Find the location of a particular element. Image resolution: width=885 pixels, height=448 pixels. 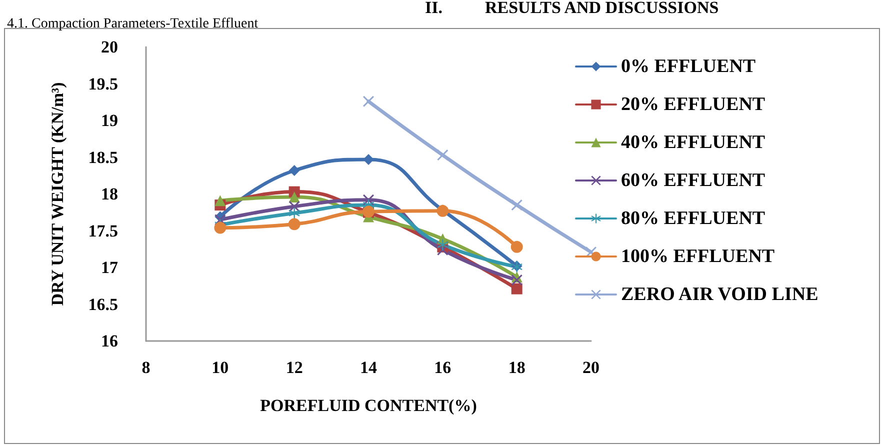

y-tick-label: 16 is located at coordinates (109, 341).